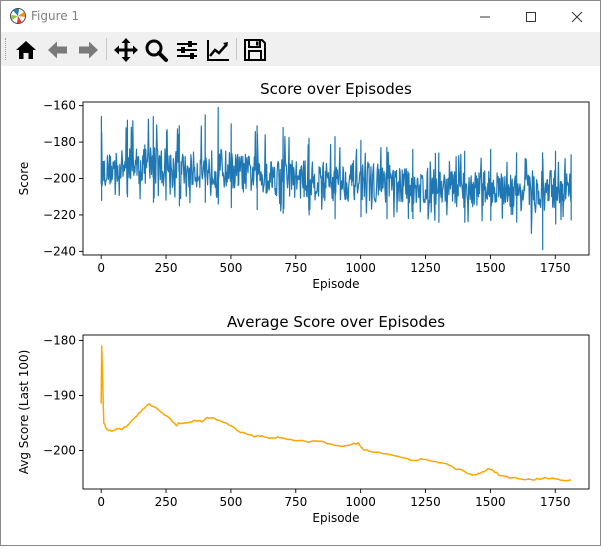 This screenshot has height=549, width=601. I want to click on back-button, so click(58, 50).